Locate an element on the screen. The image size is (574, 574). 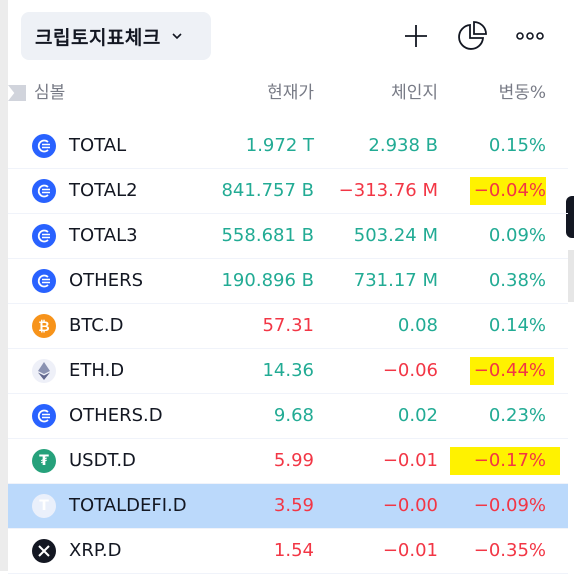
xrp-icon is located at coordinates (44, 551).